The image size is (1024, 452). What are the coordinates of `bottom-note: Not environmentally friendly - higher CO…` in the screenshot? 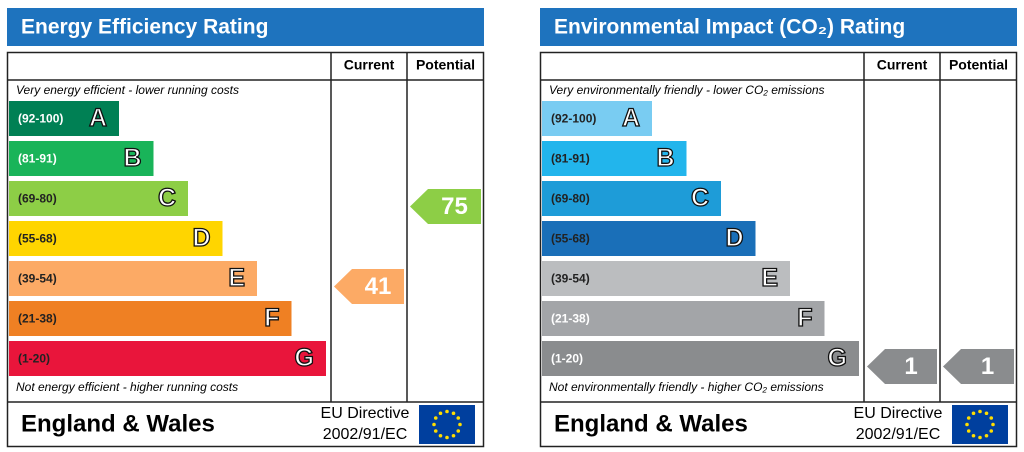 It's located at (686, 387).